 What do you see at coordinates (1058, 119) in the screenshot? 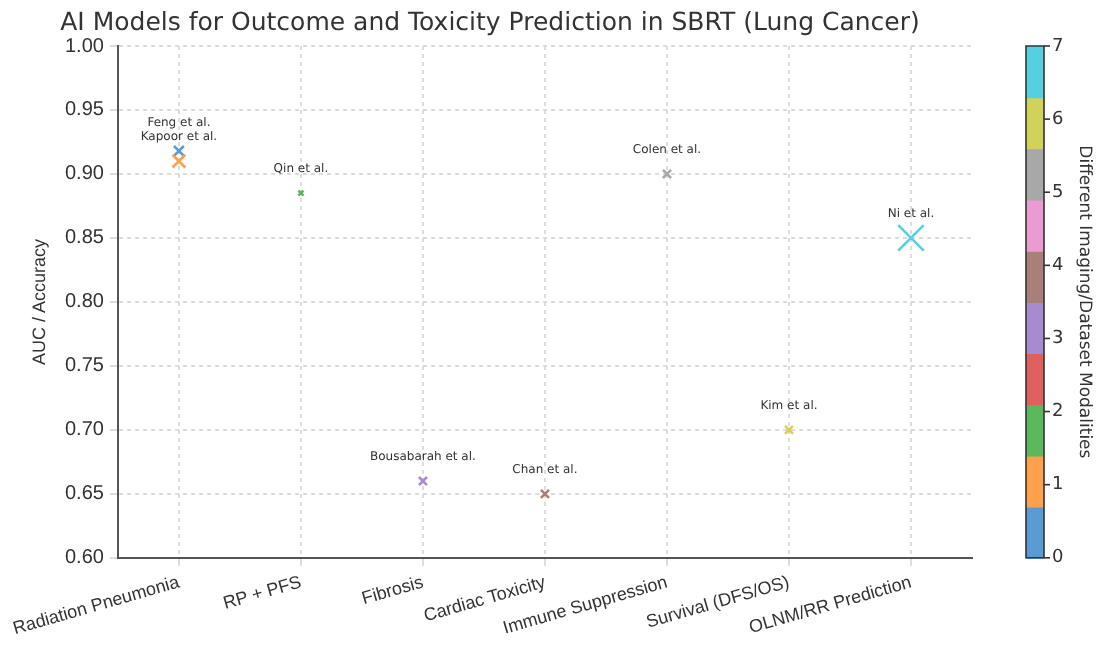
I see `color-bar-label: 6` at bounding box center [1058, 119].